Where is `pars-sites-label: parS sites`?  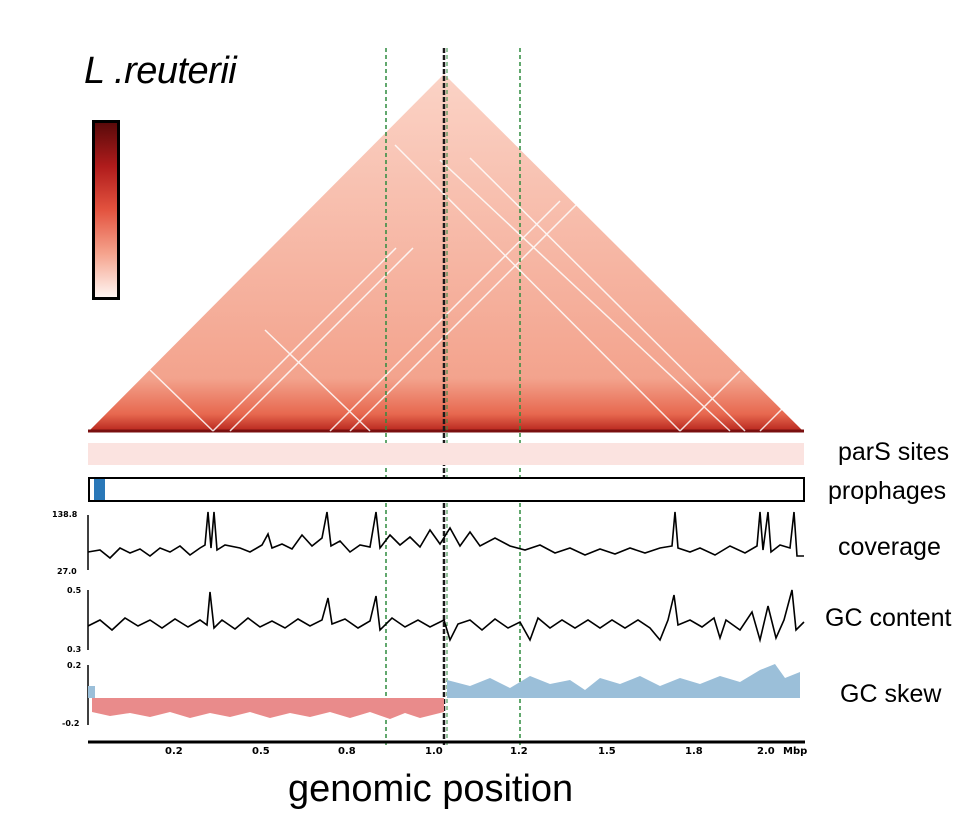
pars-sites-label: parS sites is located at coordinates (894, 452).